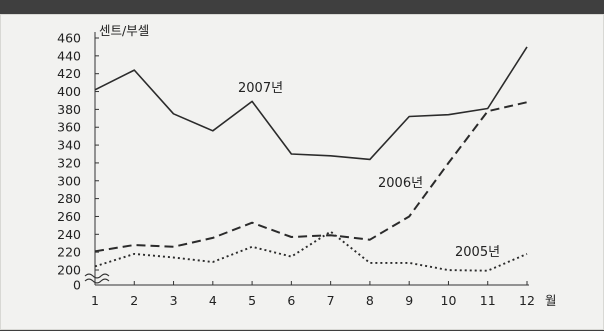  What do you see at coordinates (409, 300) in the screenshot?
I see `x-tick-label: 9` at bounding box center [409, 300].